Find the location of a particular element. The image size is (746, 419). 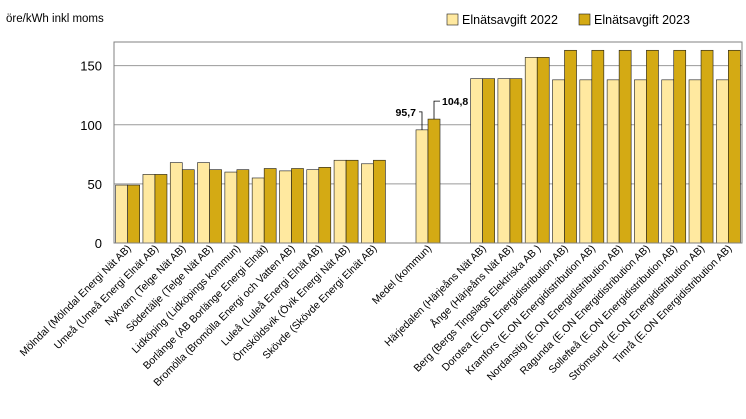

legend-label: Elnätsavgift 2023 is located at coordinates (642, 20).